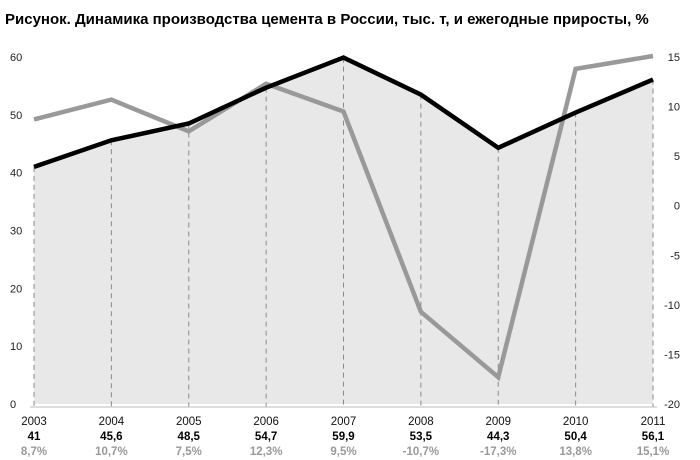 This screenshot has width=700, height=460. I want to click on year-label: 2007, so click(344, 422).